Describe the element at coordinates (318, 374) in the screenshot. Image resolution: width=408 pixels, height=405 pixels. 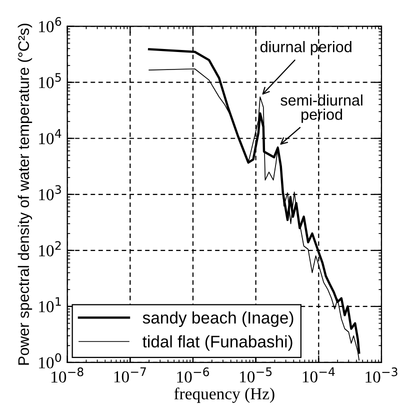
I see `x-tick-label: 10$^{−4}$` at that location.